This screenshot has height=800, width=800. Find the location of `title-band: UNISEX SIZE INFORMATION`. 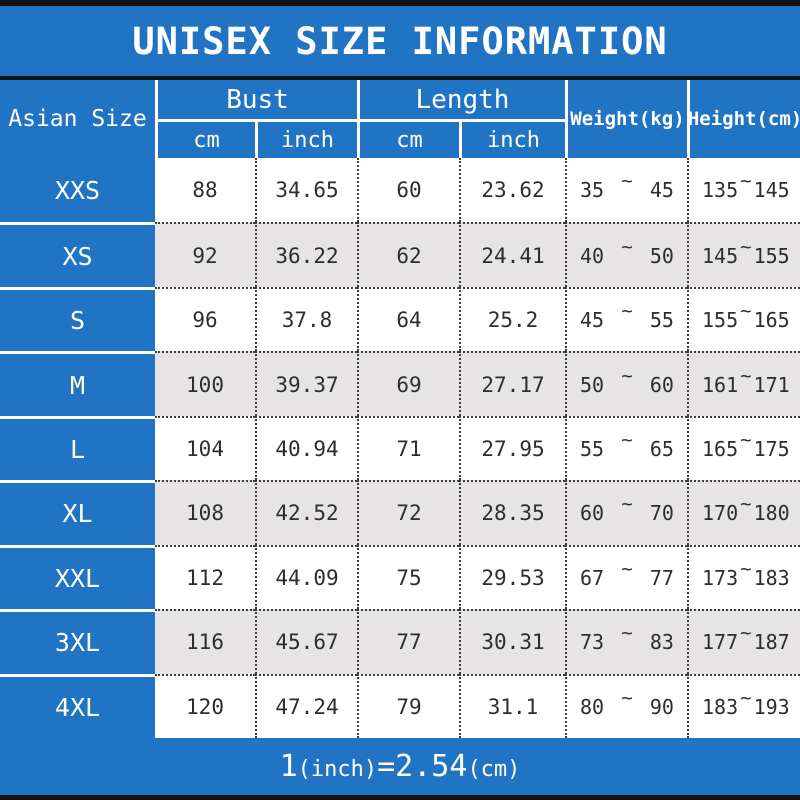

title-band: UNISEX SIZE INFORMATION is located at coordinates (400, 41).